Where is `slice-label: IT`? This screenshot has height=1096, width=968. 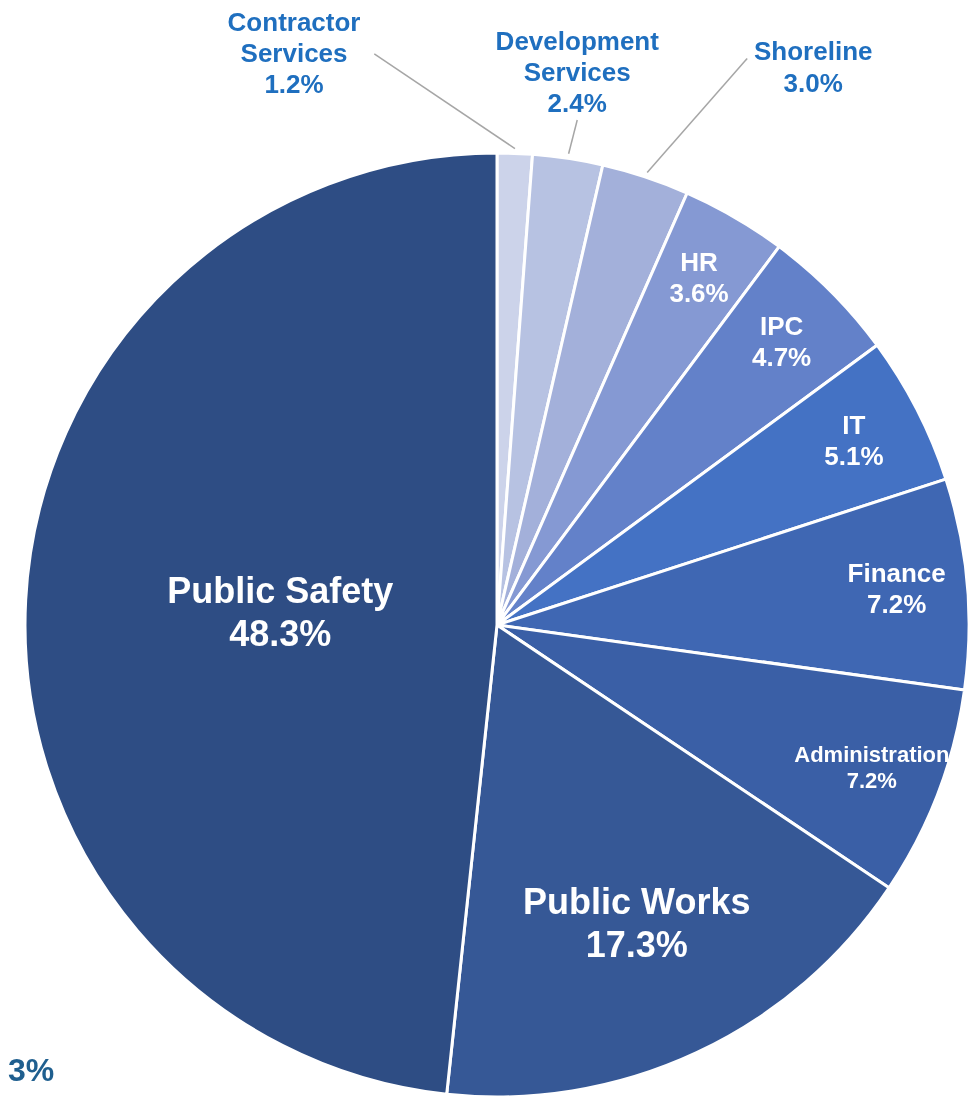
slice-label: IT is located at coordinates (854, 425).